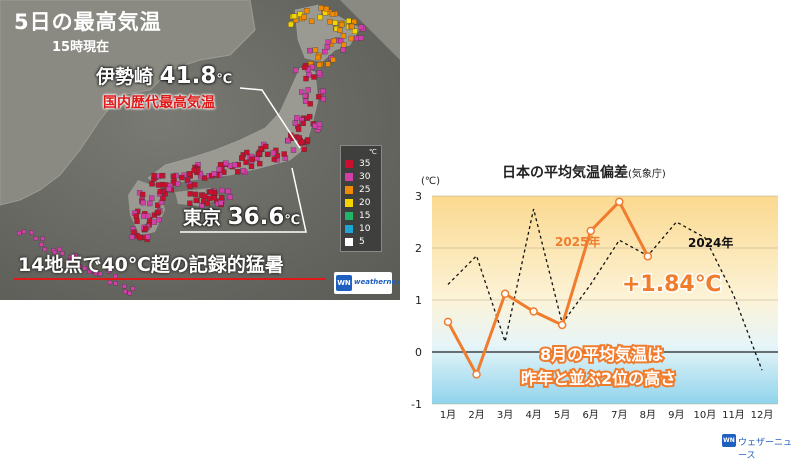 This screenshot has height=461, width=800. I want to click on x-tick-label: 5月, so click(562, 415).